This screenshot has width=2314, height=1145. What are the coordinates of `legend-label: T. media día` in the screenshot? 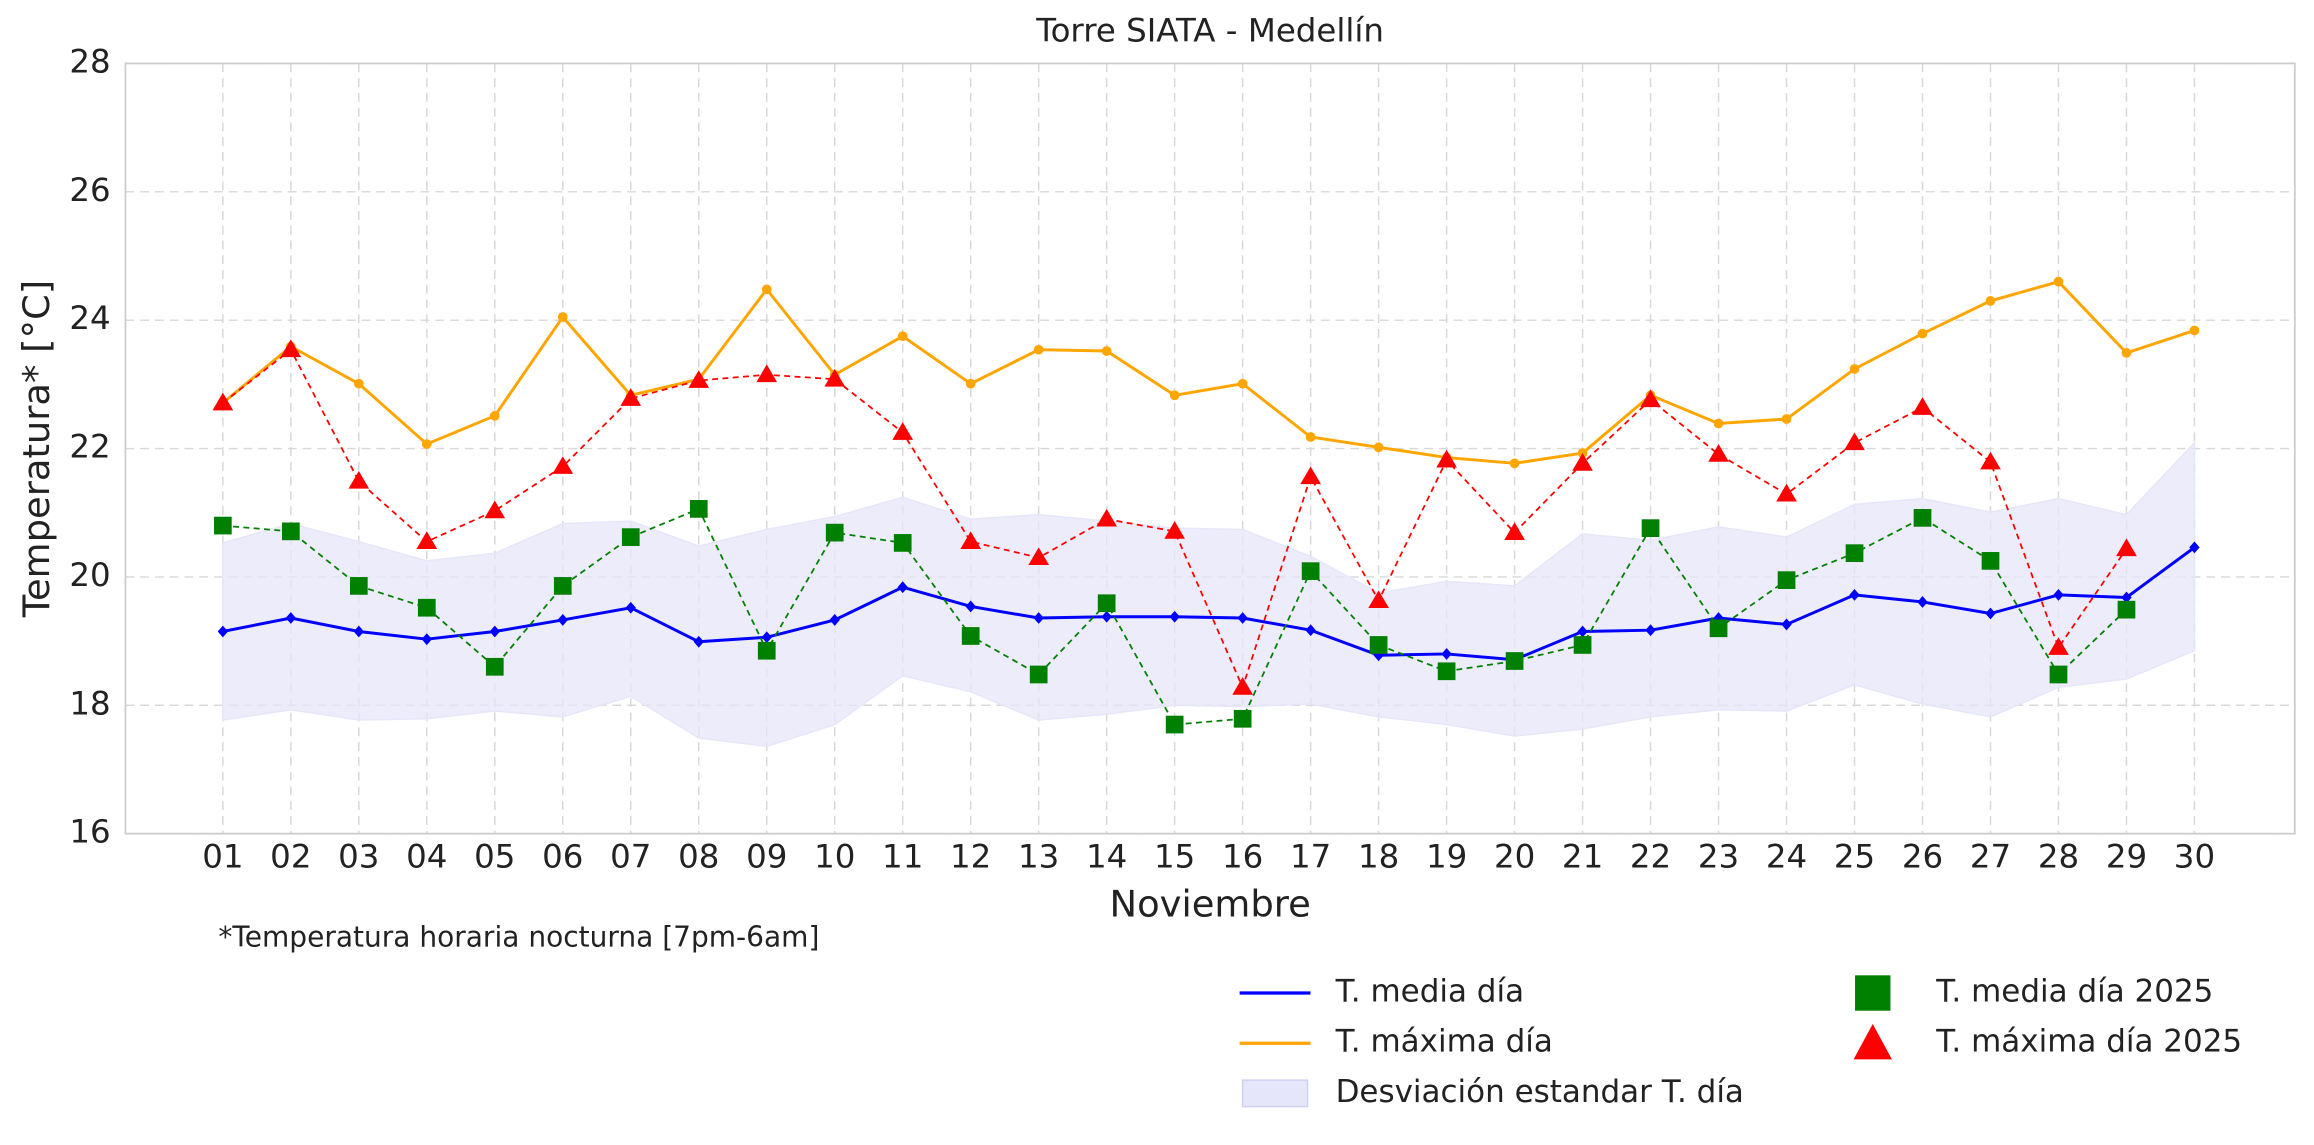 It's located at (1430, 992).